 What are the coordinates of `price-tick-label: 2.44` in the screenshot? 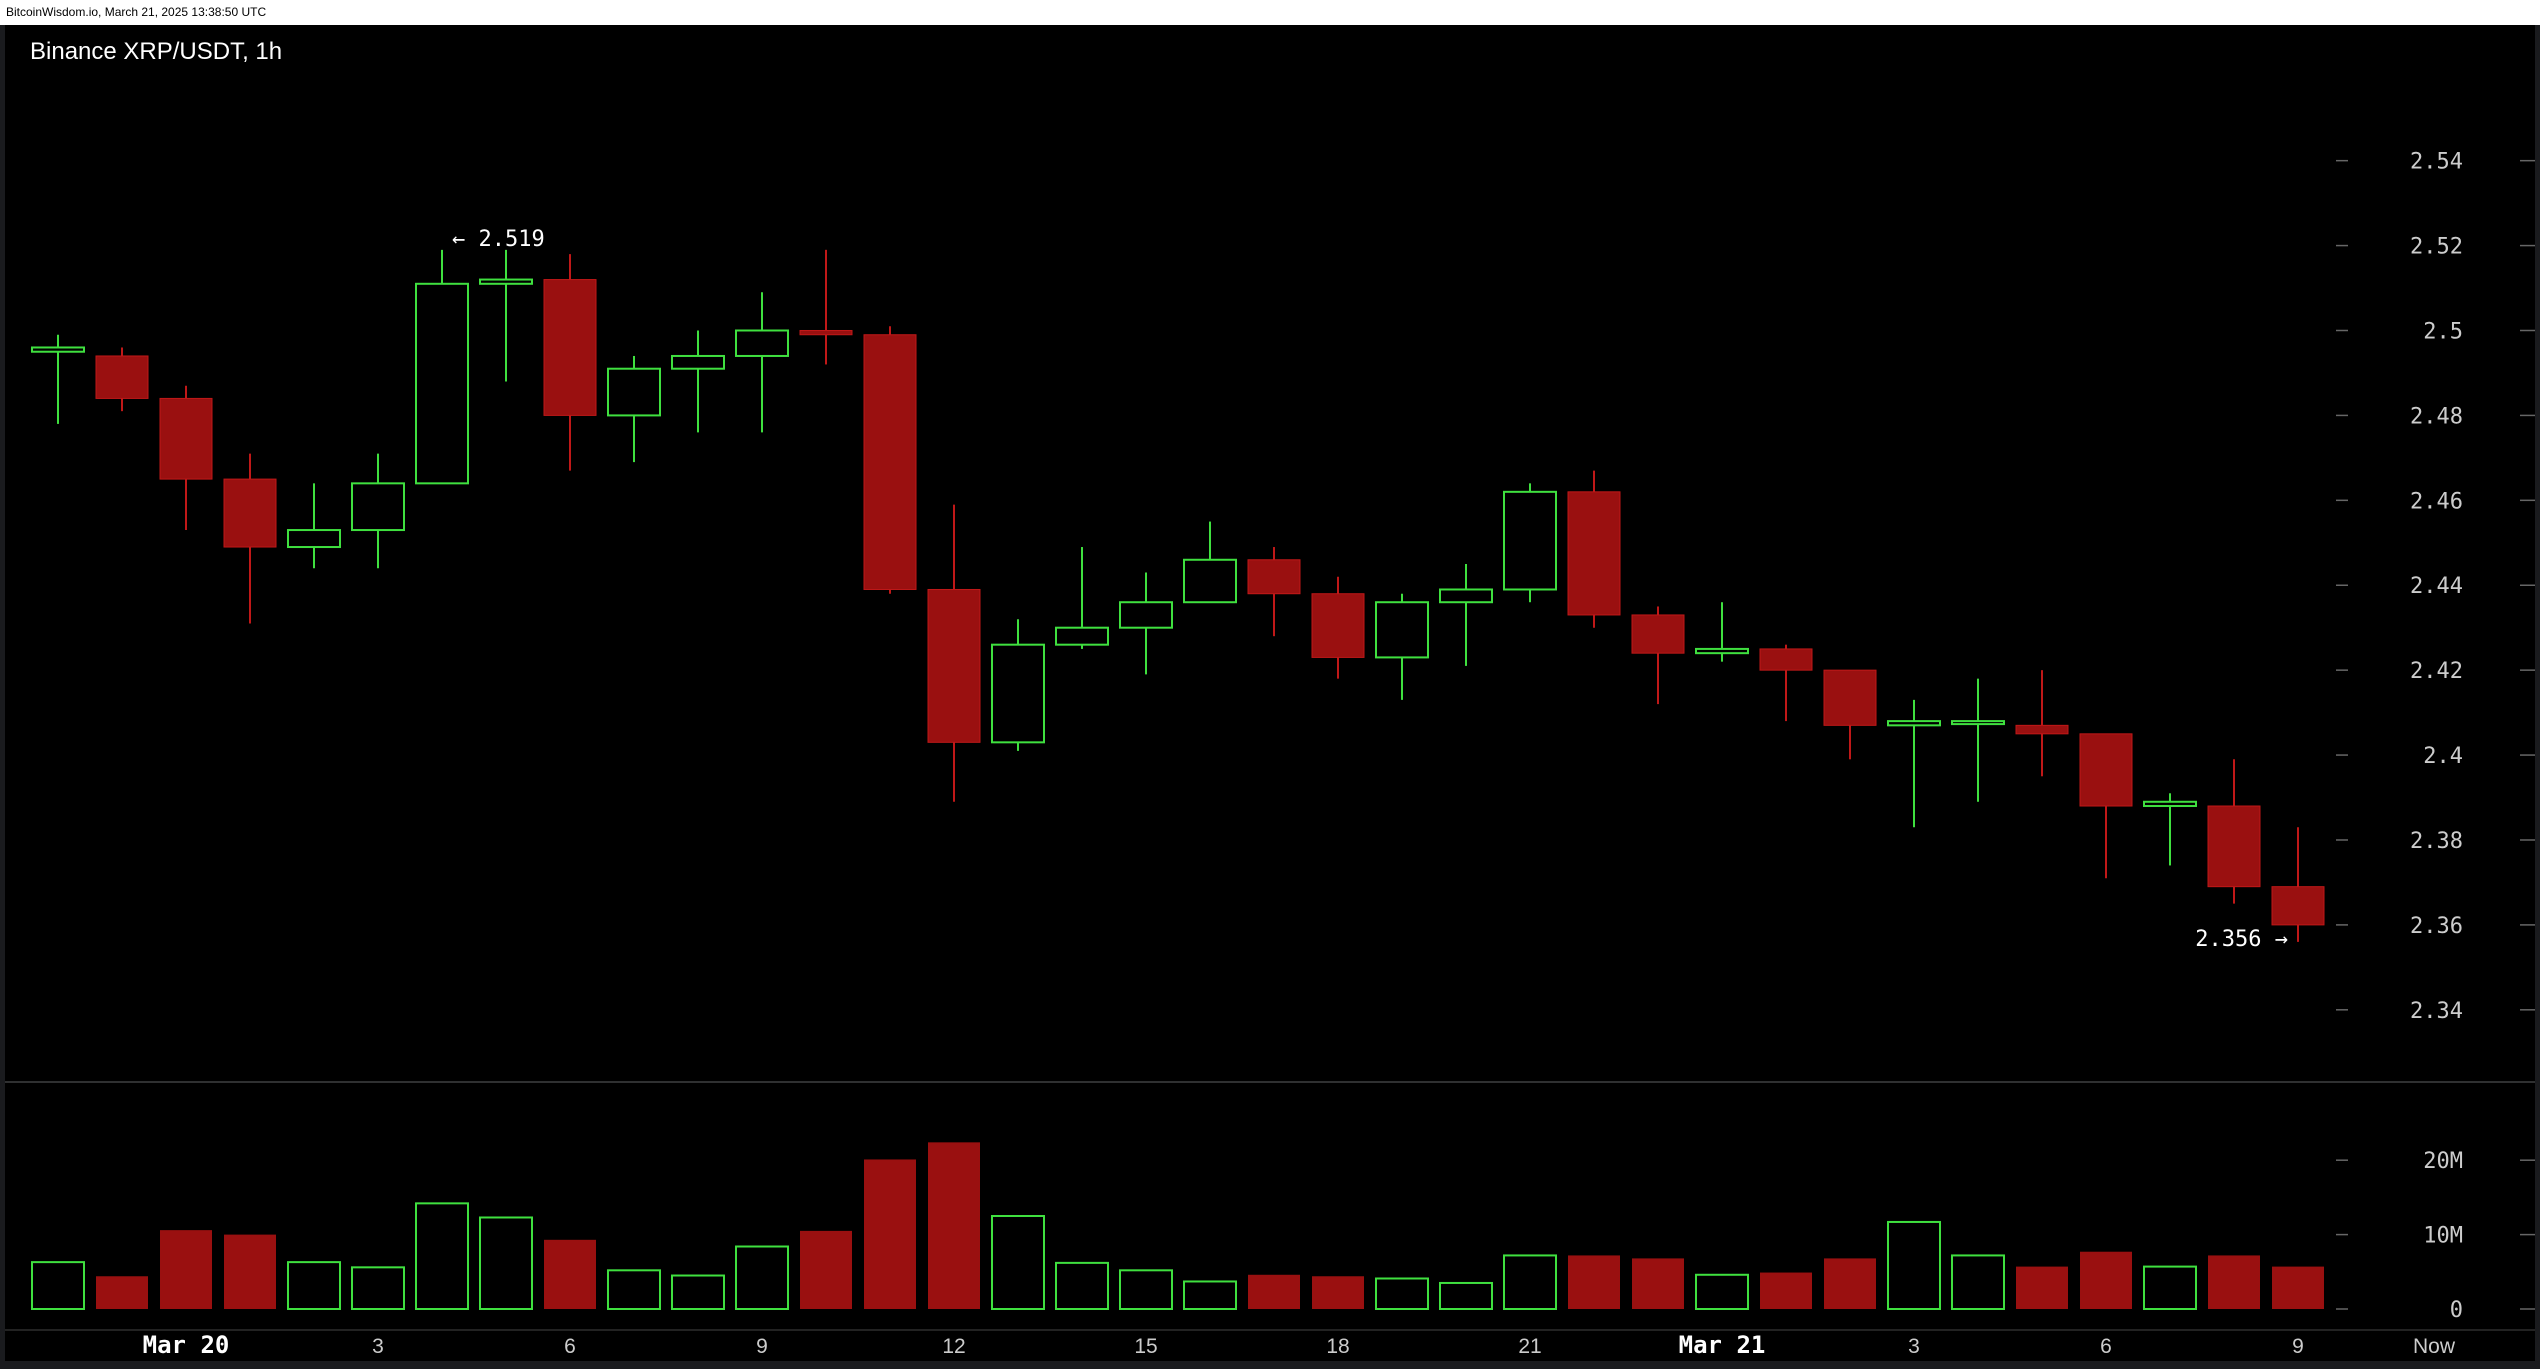 It's located at (2436, 586).